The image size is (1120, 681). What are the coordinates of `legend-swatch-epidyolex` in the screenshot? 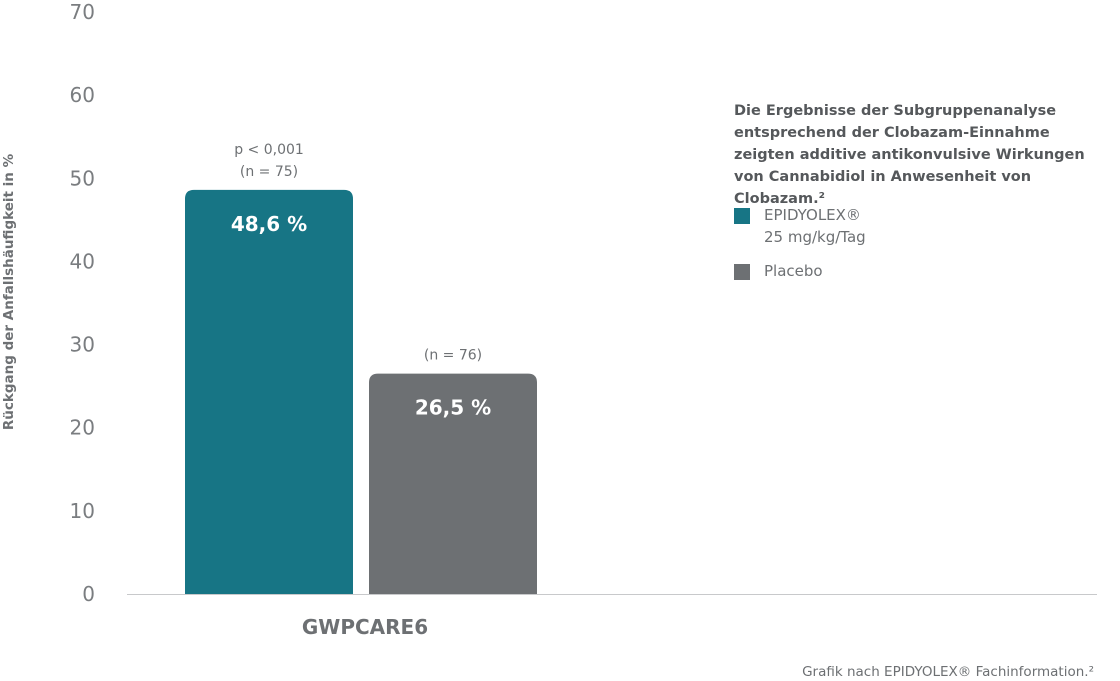 It's located at (742, 216).